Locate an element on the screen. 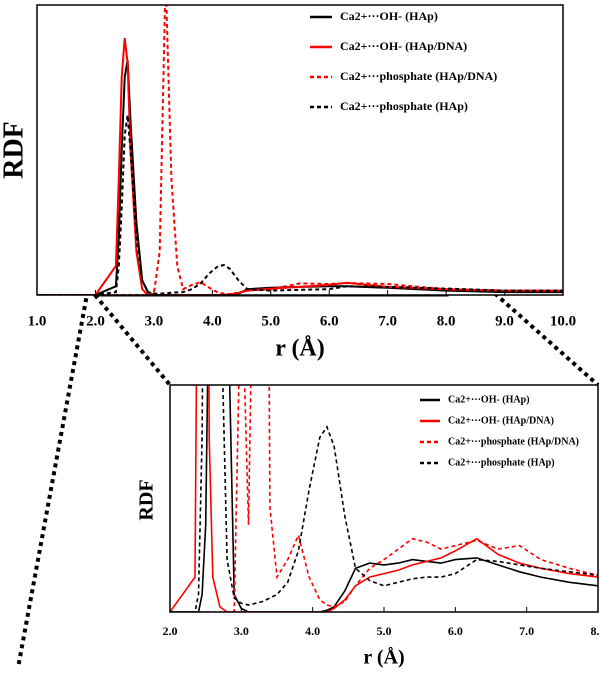  x-tick-label: 1.0 is located at coordinates (37, 321).